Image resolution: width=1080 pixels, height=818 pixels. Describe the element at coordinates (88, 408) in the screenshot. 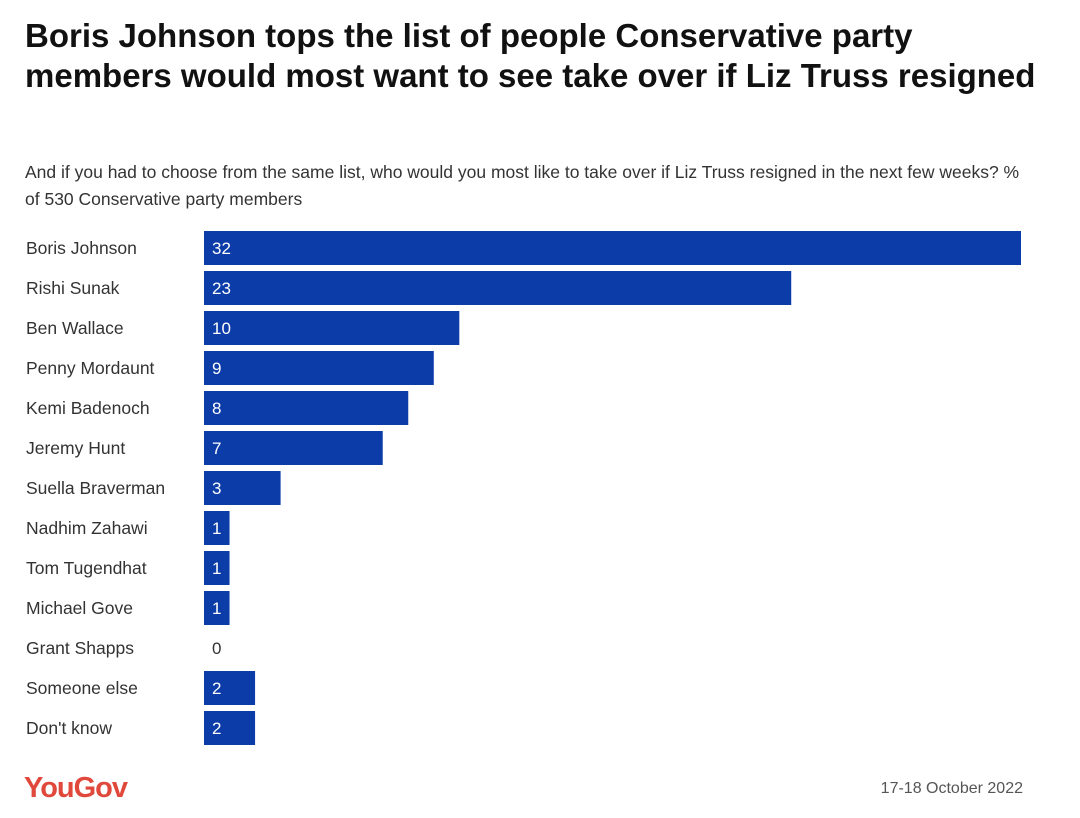

I see `category-label: Kemi Badenoch` at that location.